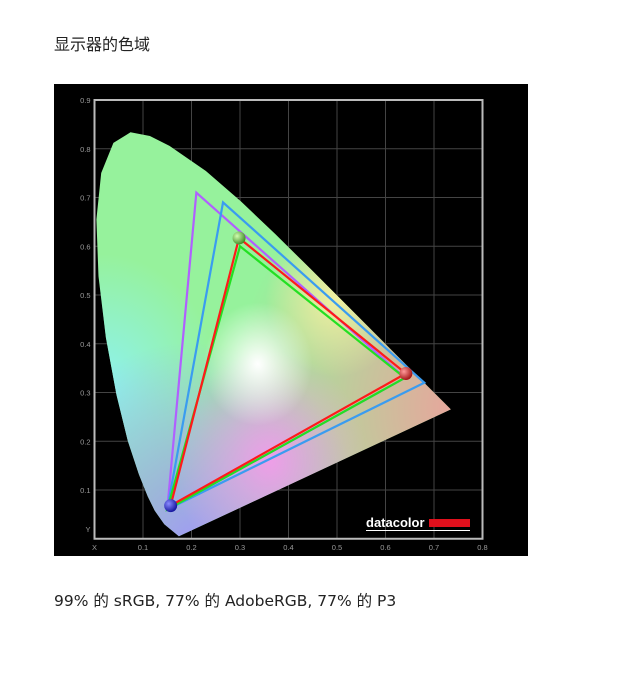  Describe the element at coordinates (240, 547) in the screenshot. I see `x-tick-label: 0.3` at that location.